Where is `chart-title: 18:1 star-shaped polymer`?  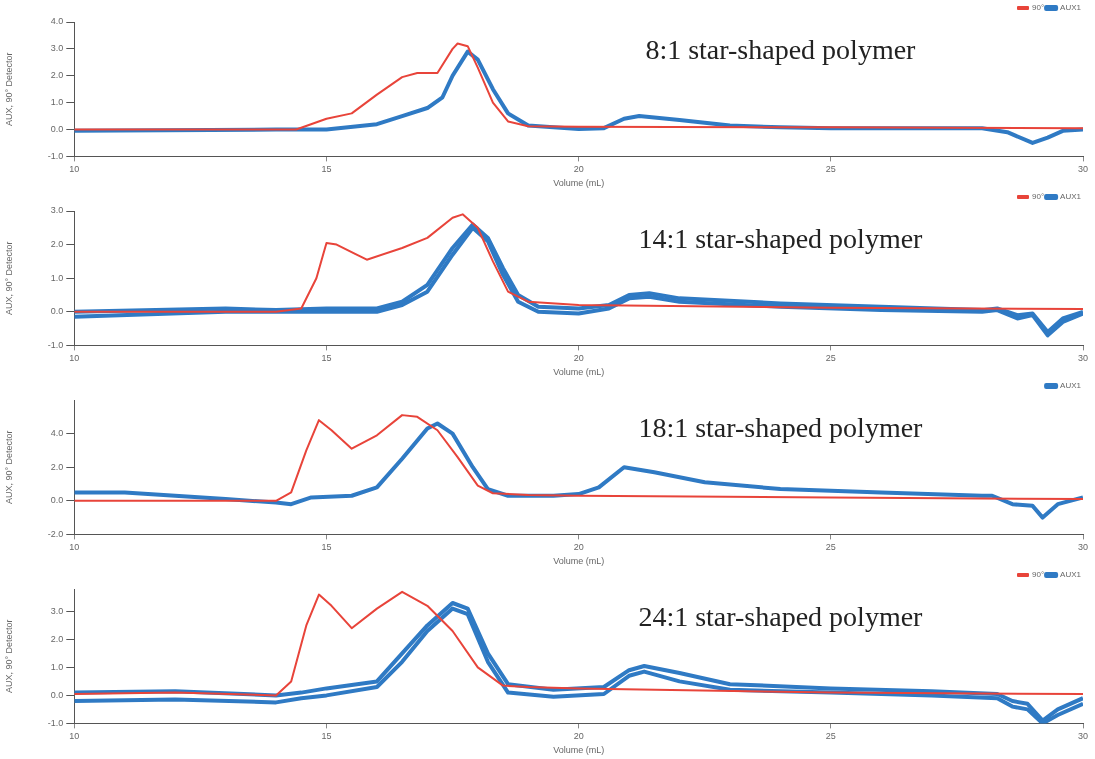 chart-title: 18:1 star-shaped polymer is located at coordinates (781, 428).